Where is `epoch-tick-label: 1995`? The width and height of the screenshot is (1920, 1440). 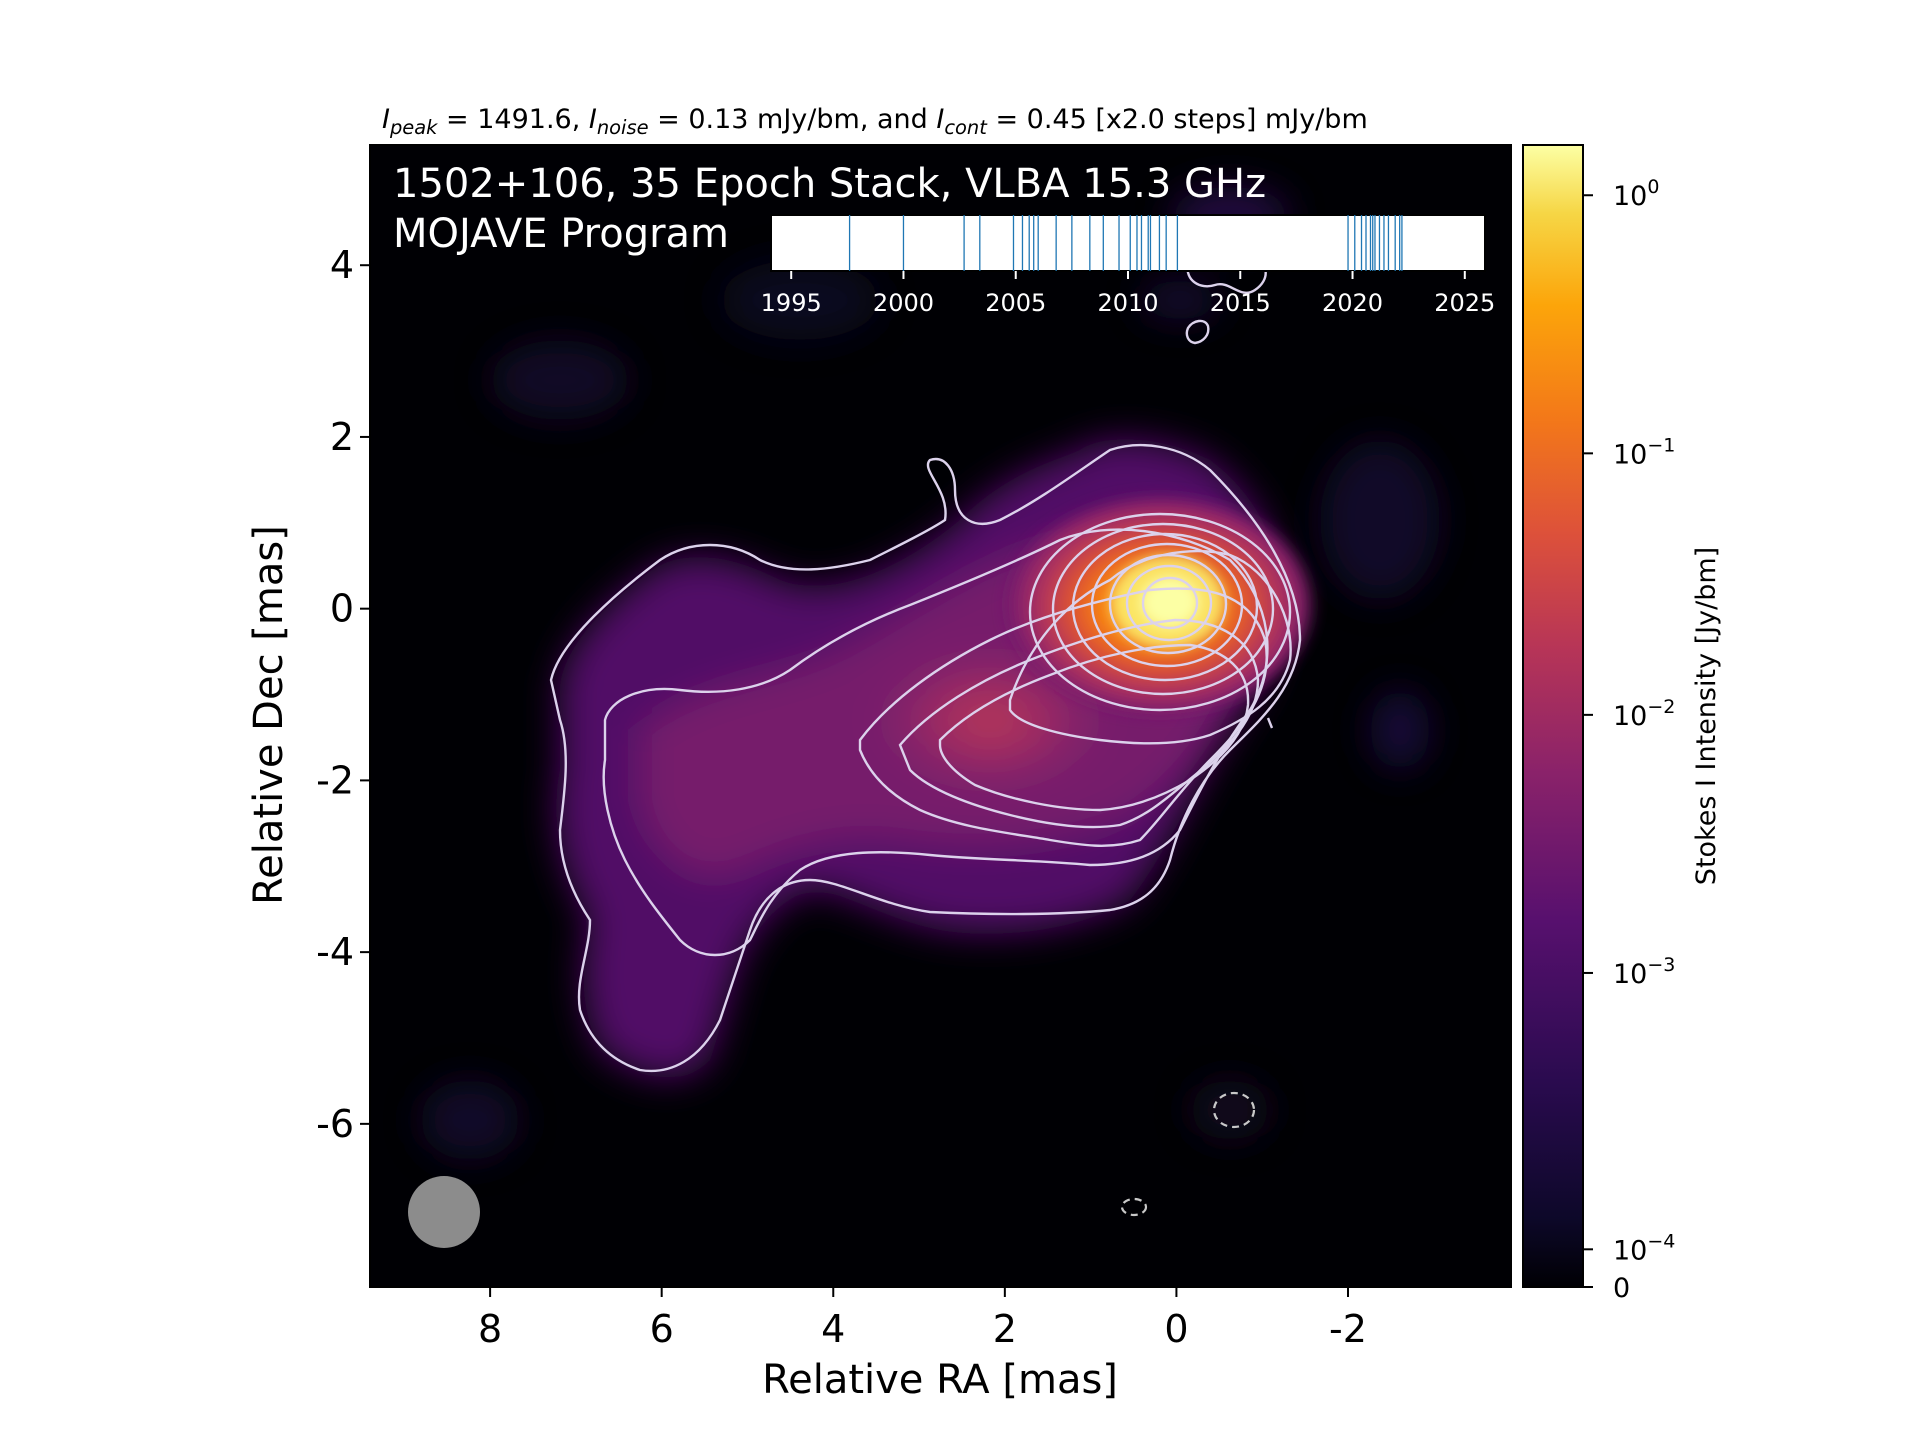 epoch-tick-label: 1995 is located at coordinates (791, 303).